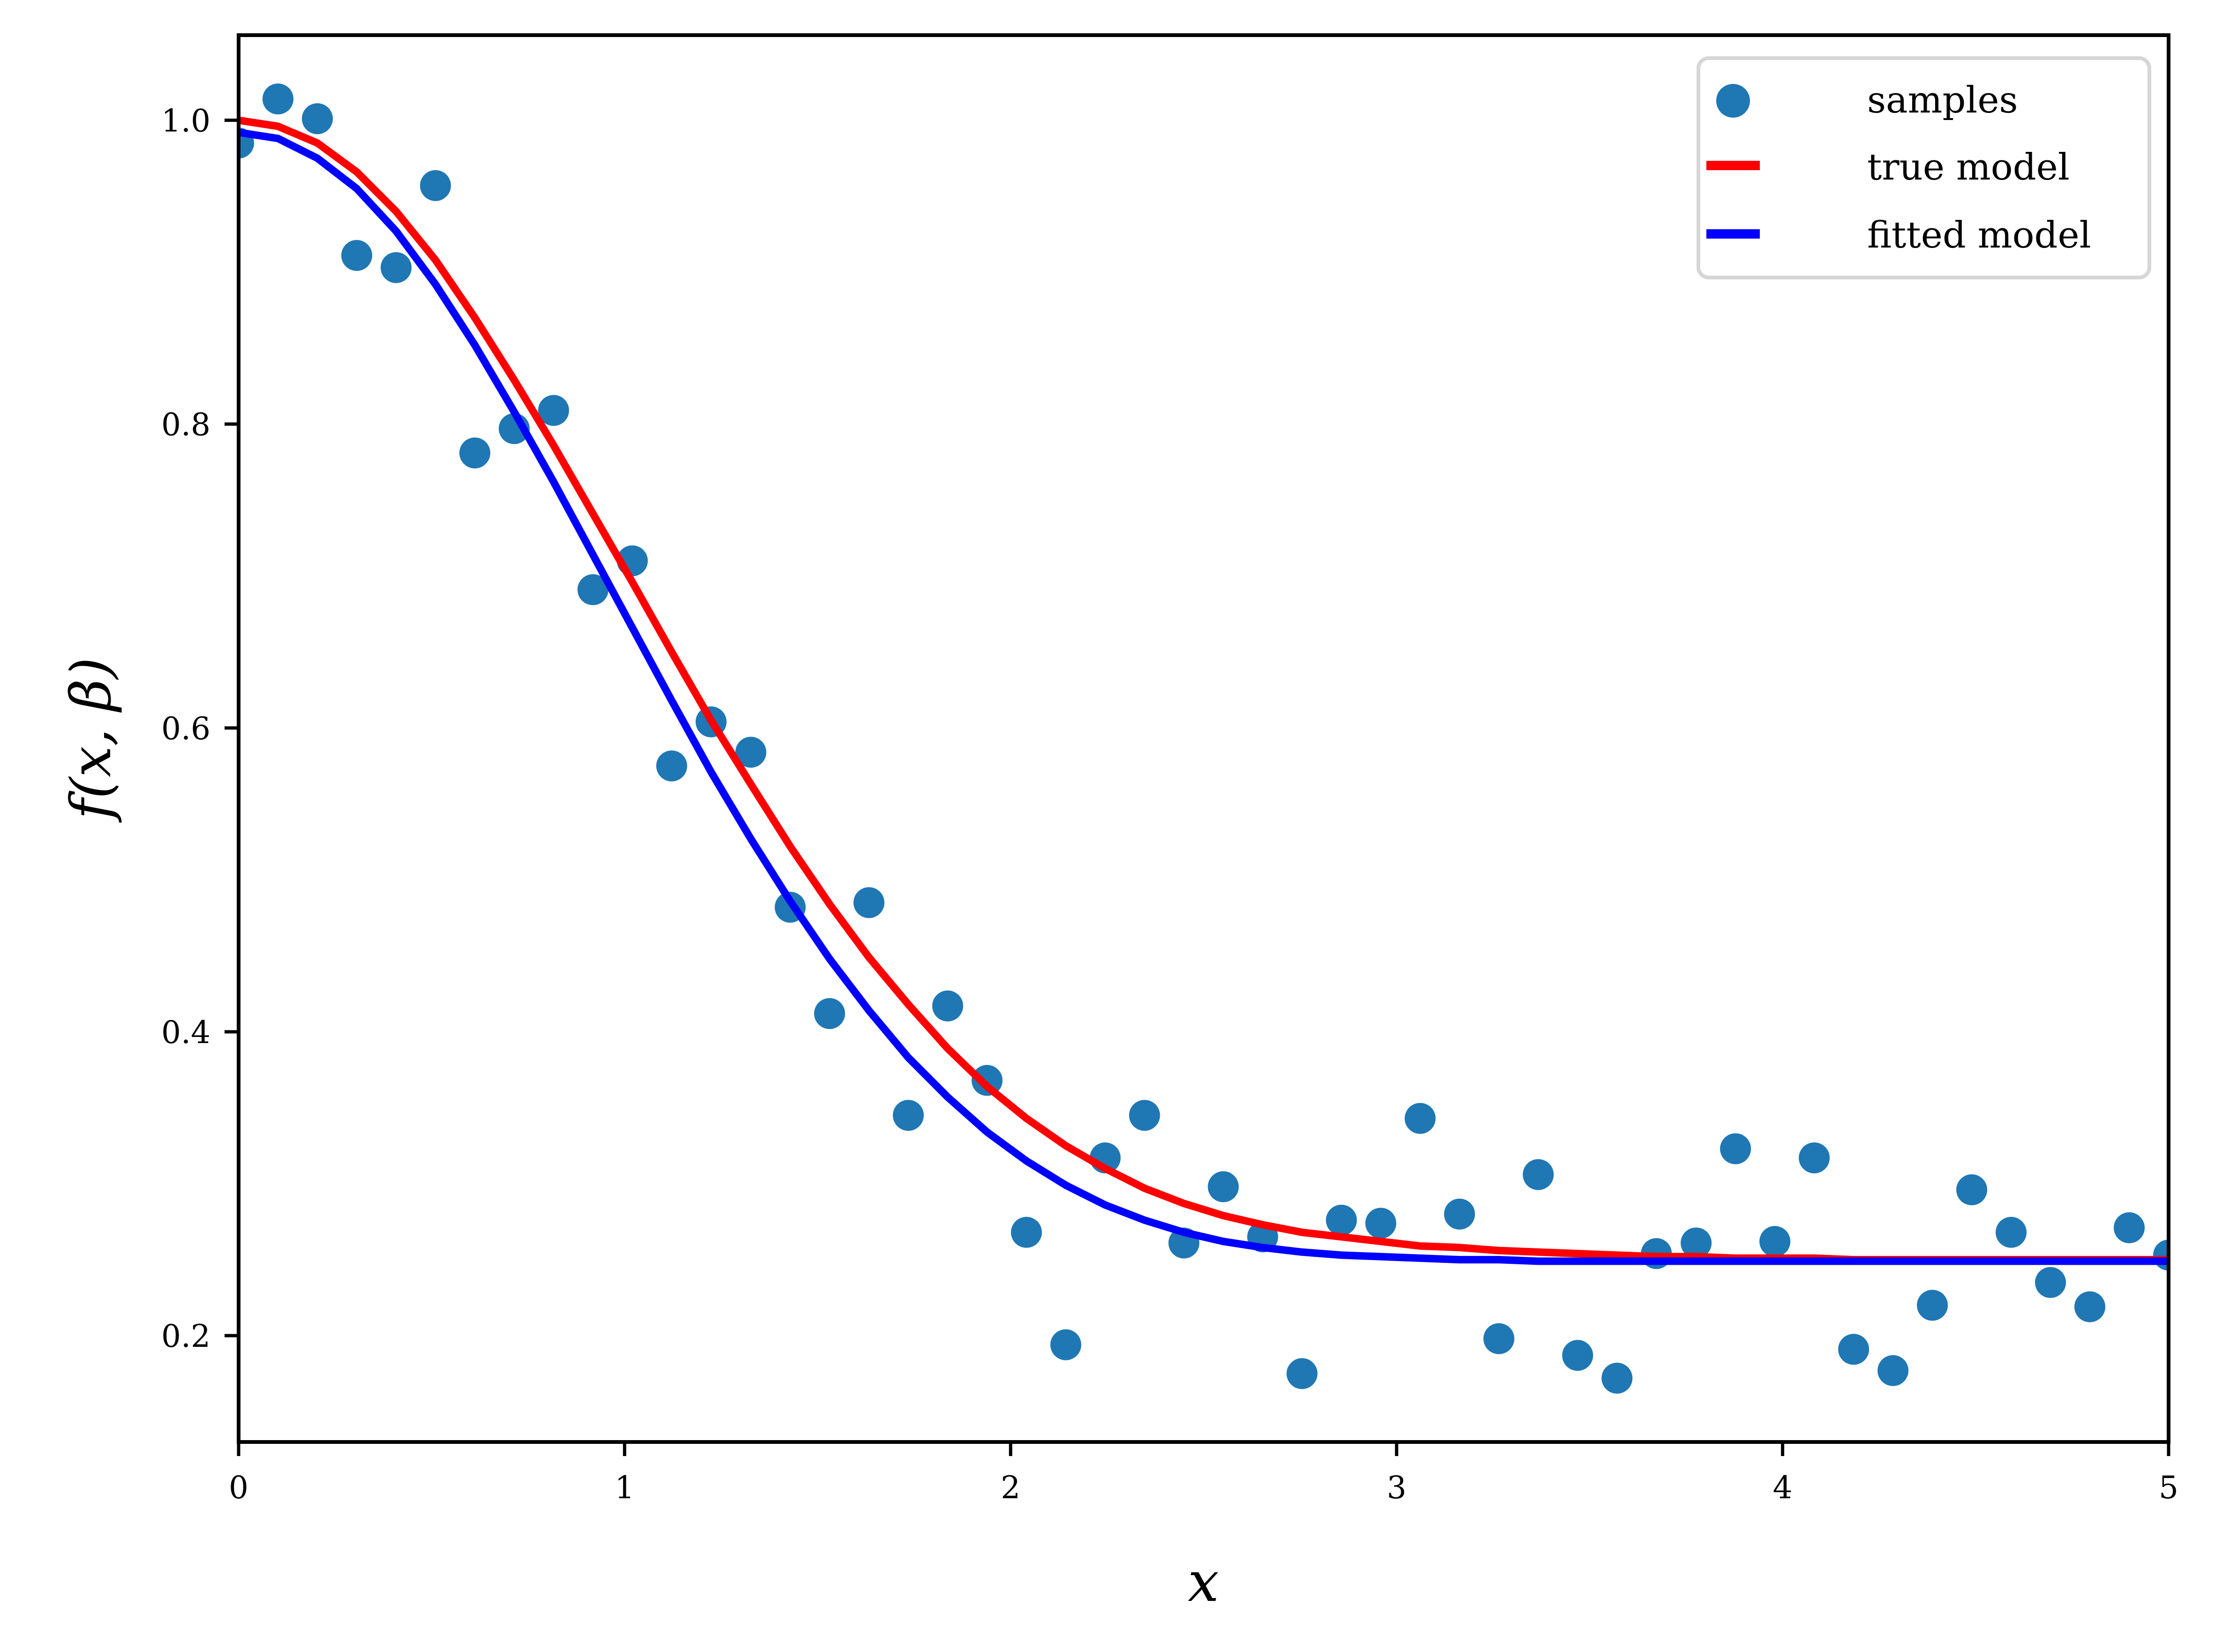  I want to click on legend-item-fitted-model: fitted model, so click(1898, 235).